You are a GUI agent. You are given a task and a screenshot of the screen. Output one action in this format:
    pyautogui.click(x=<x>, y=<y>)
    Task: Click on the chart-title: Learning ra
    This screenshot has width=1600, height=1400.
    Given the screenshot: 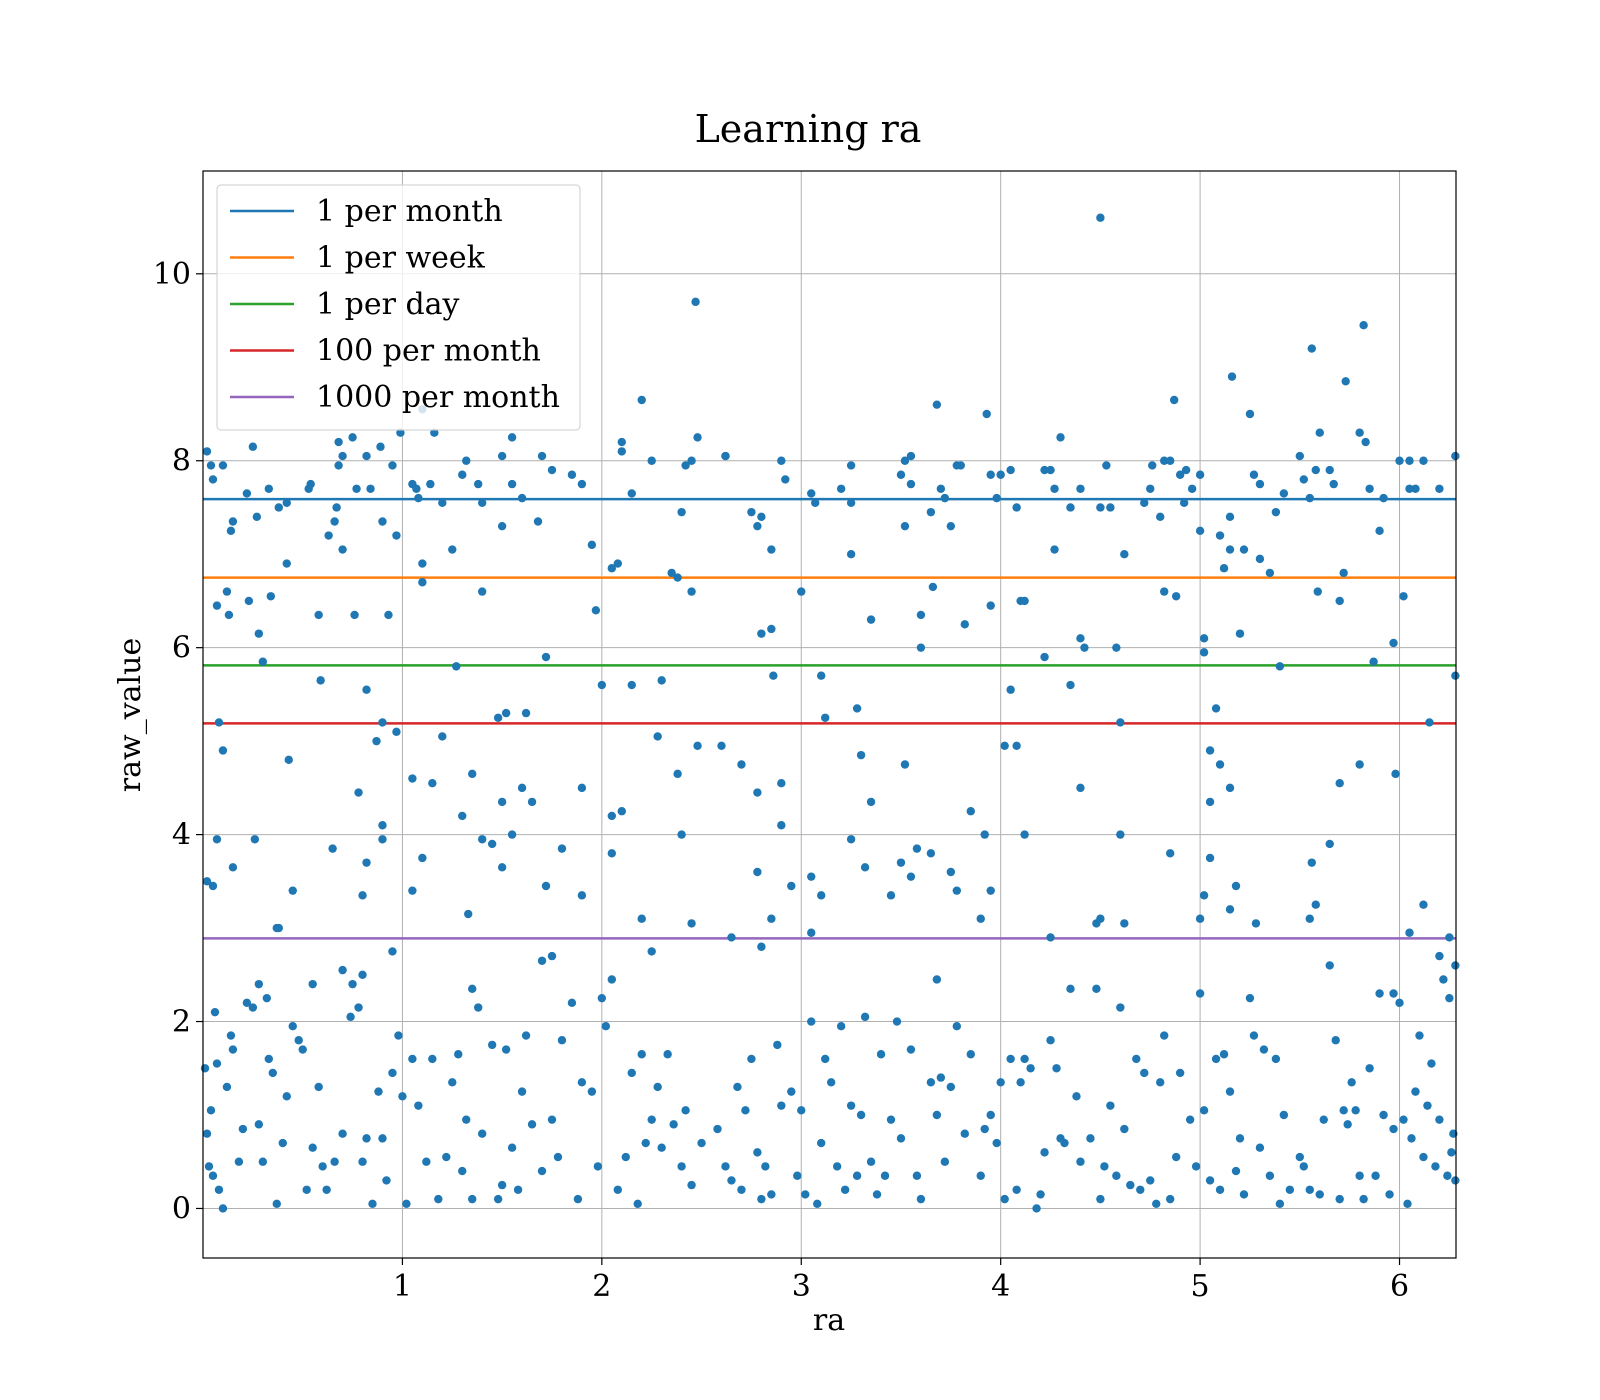 What is the action you would take?
    pyautogui.click(x=808, y=129)
    